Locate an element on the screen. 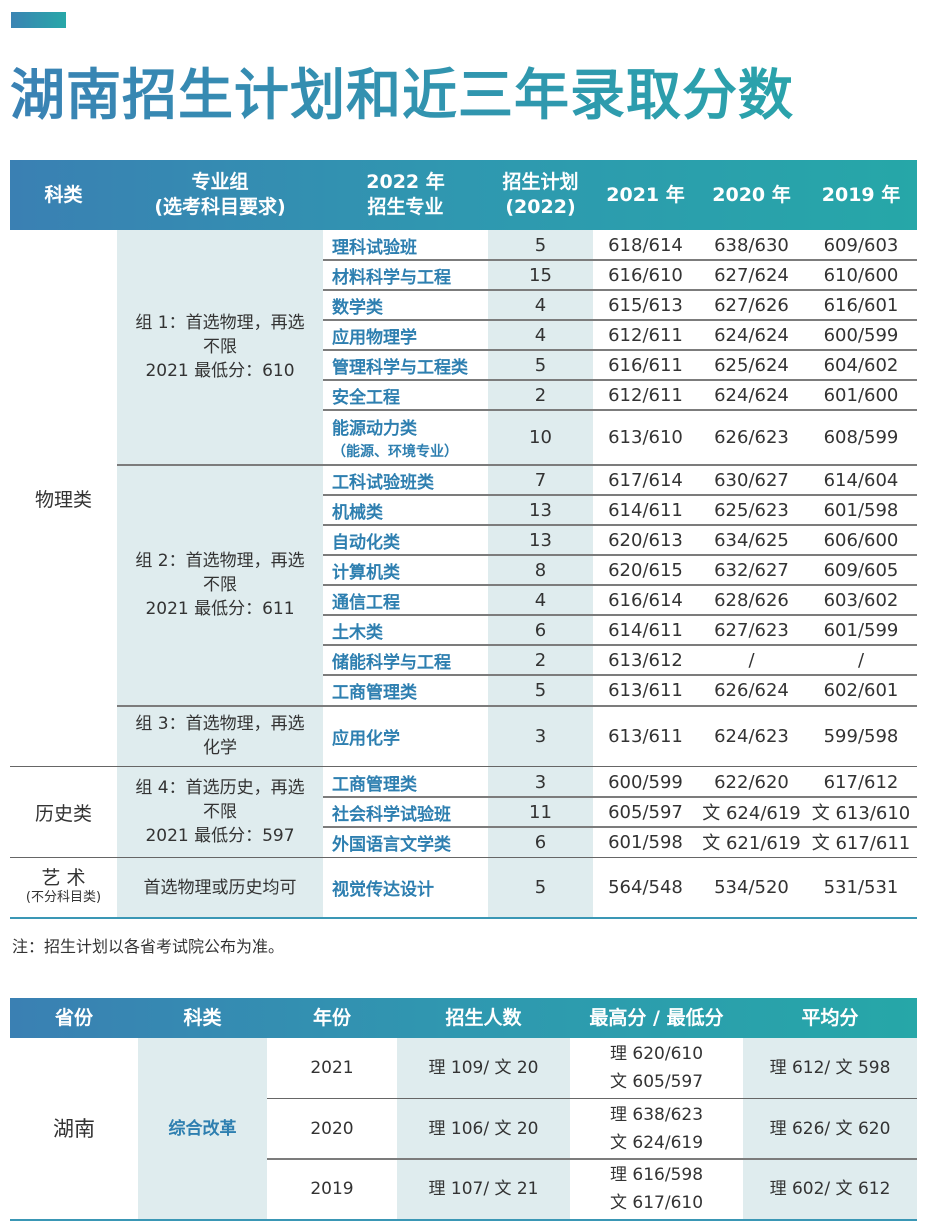 The width and height of the screenshot is (931, 1231). group-2: 组 2：首选物理，再选 不限 2021 最低分：611 is located at coordinates (220, 585).